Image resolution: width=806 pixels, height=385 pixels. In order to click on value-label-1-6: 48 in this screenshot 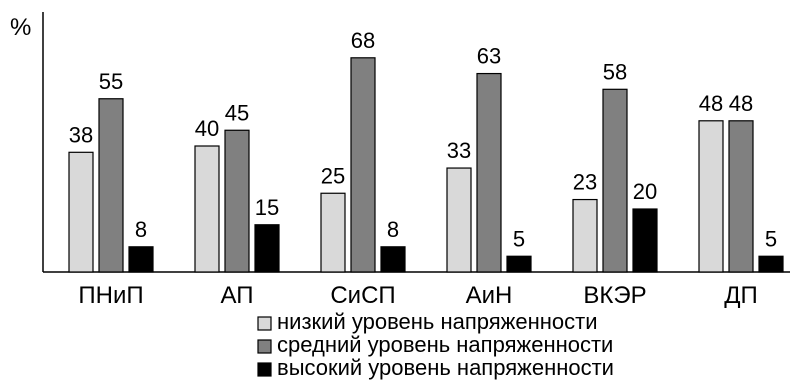, I will do `click(711, 103)`.